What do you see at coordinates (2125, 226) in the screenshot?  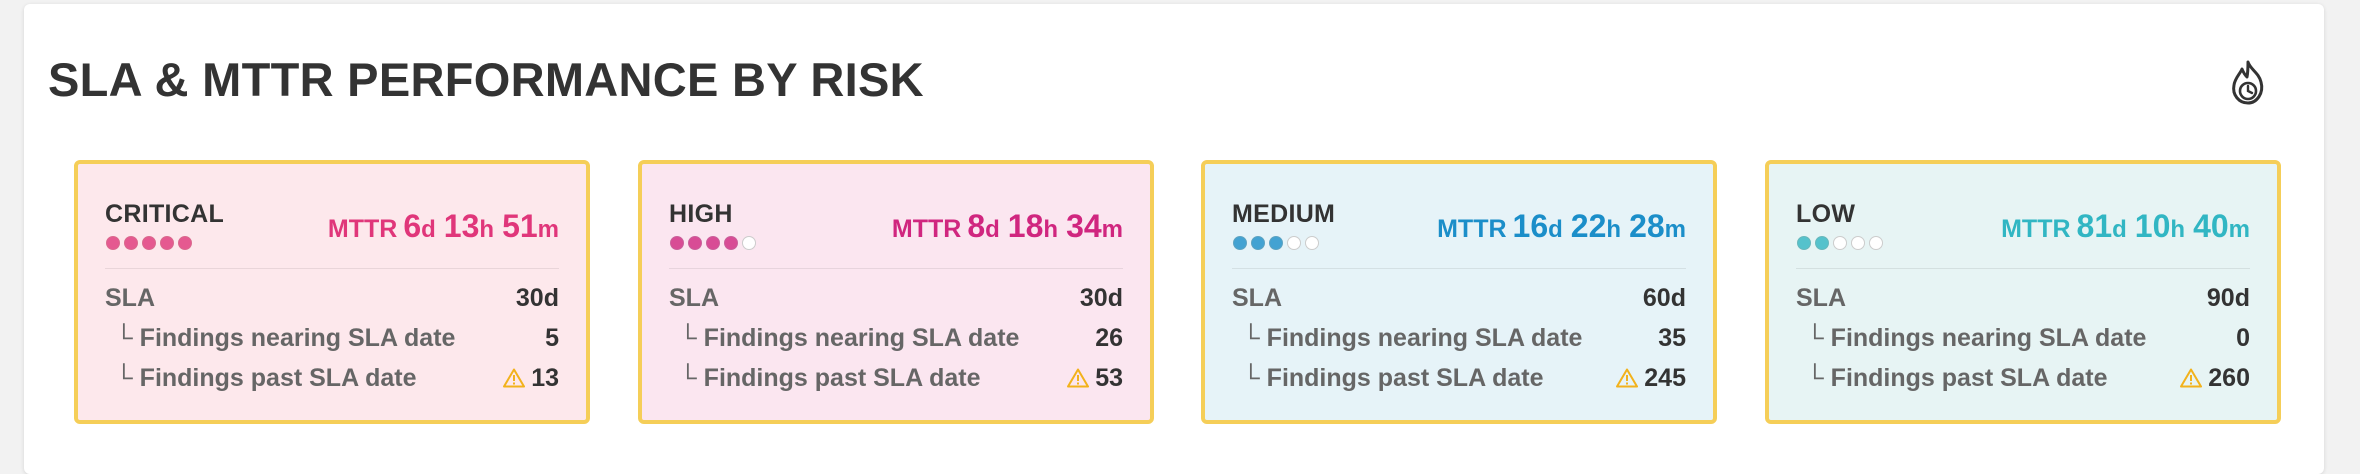 I see `mttr-value: MTTR 81d 10h 40m` at bounding box center [2125, 226].